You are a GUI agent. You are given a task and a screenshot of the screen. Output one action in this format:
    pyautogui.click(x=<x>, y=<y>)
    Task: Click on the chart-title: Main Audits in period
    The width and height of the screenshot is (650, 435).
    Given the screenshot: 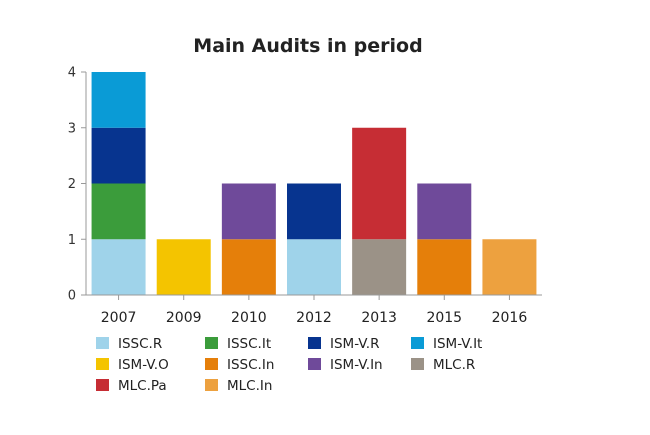 What is the action you would take?
    pyautogui.click(x=307, y=46)
    